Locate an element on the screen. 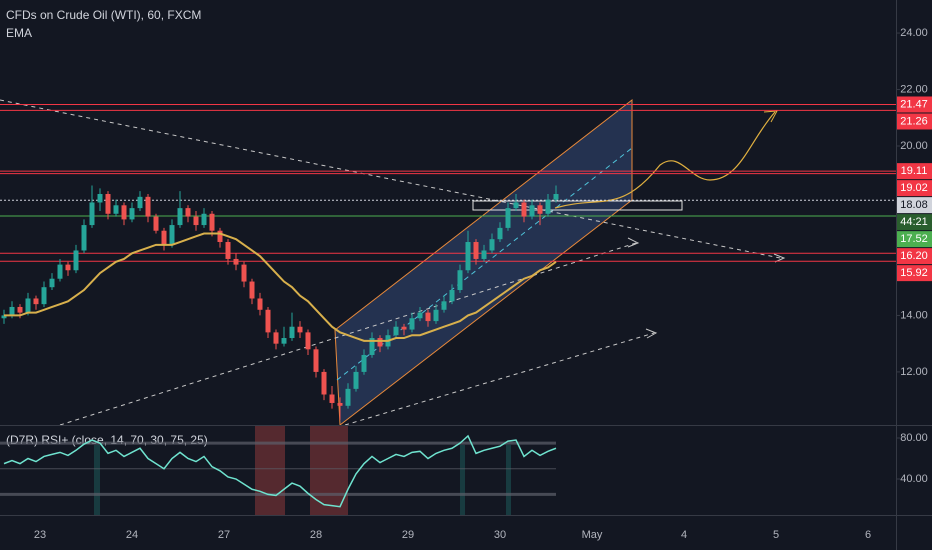 The height and width of the screenshot is (550, 932). y-tick-label: 12.00 is located at coordinates (914, 372).